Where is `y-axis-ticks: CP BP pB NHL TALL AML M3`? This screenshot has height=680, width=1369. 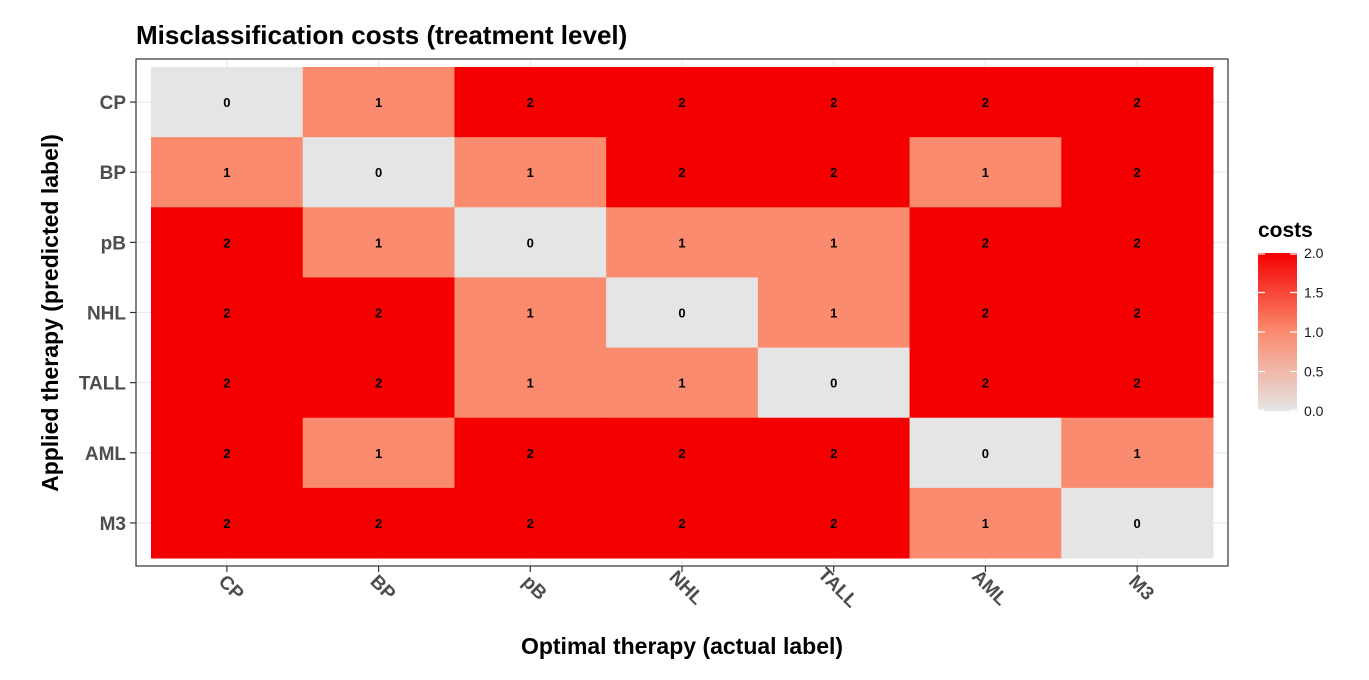 y-axis-ticks: CP BP pB NHL TALL AML M3 is located at coordinates (107, 314).